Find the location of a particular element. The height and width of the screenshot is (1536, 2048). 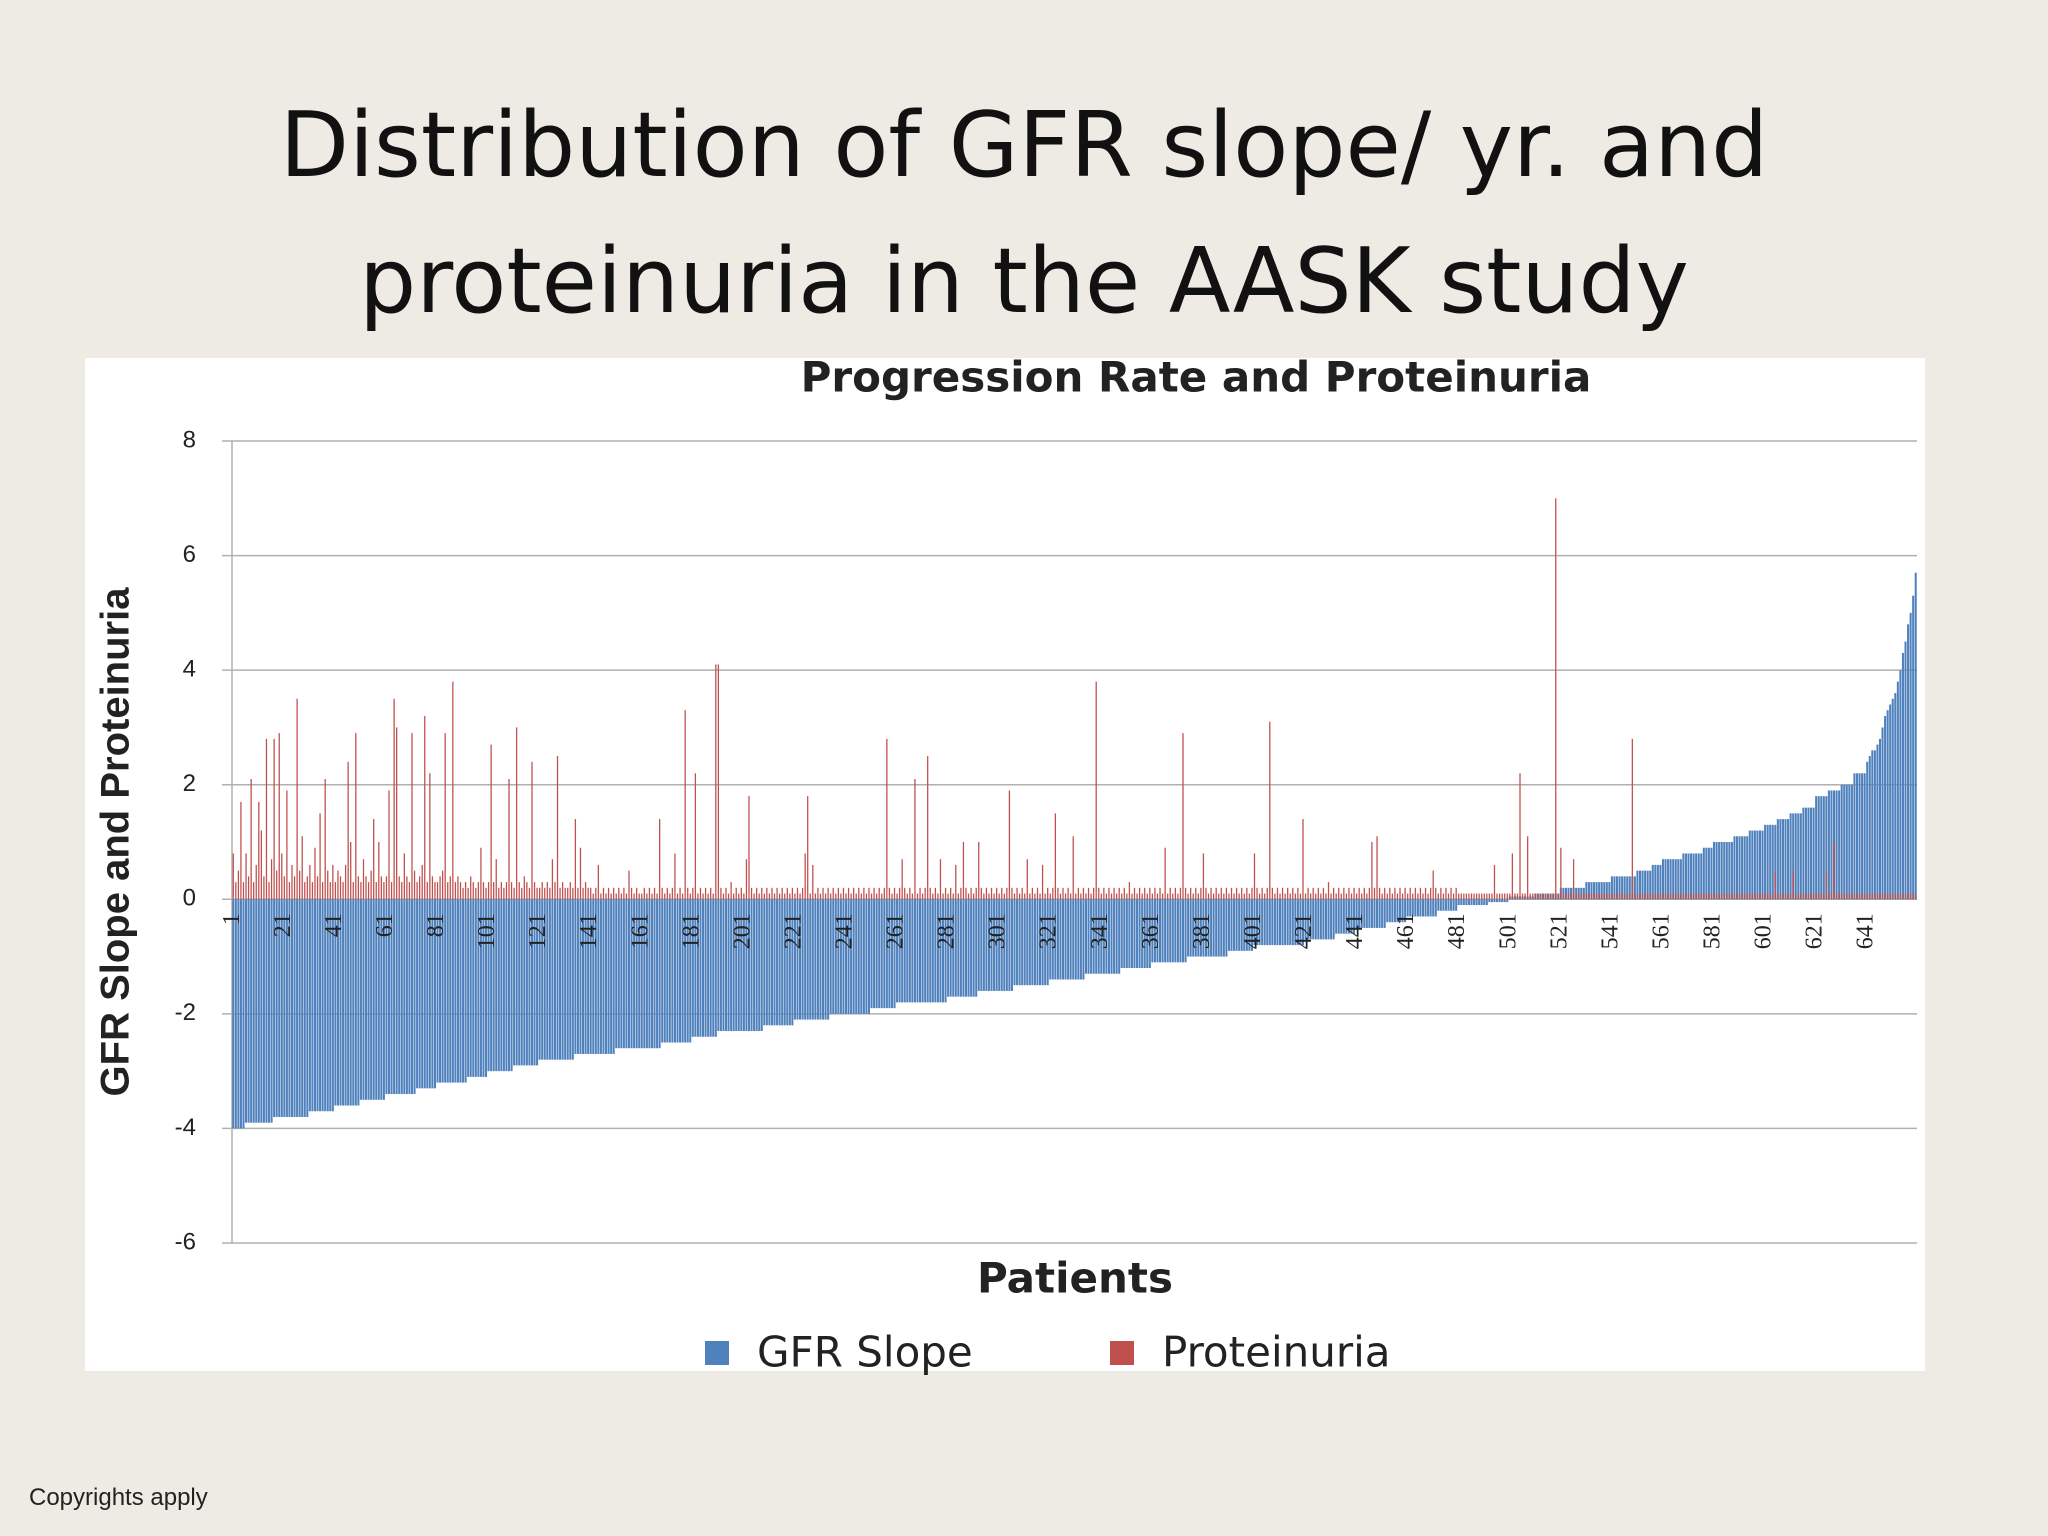

x-tick-label: 181 is located at coordinates (691, 931).